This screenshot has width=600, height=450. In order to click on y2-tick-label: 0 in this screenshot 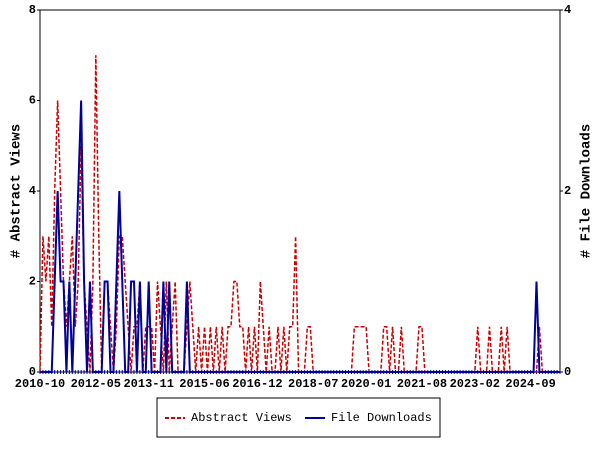, I will do `click(567, 372)`.